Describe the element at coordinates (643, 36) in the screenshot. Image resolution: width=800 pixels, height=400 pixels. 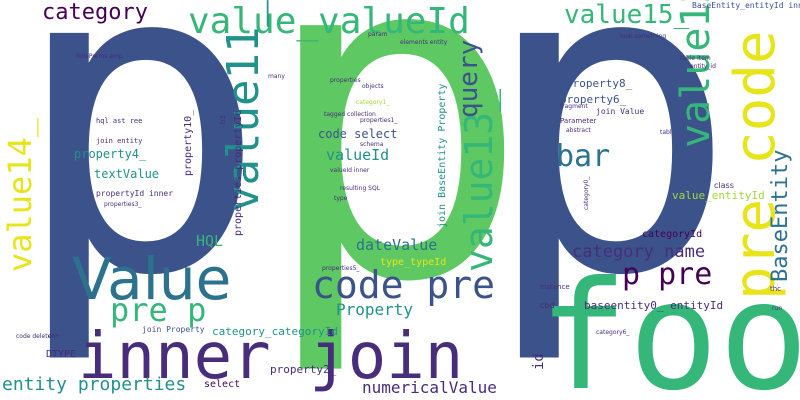
I see `word-look-something: look something` at that location.